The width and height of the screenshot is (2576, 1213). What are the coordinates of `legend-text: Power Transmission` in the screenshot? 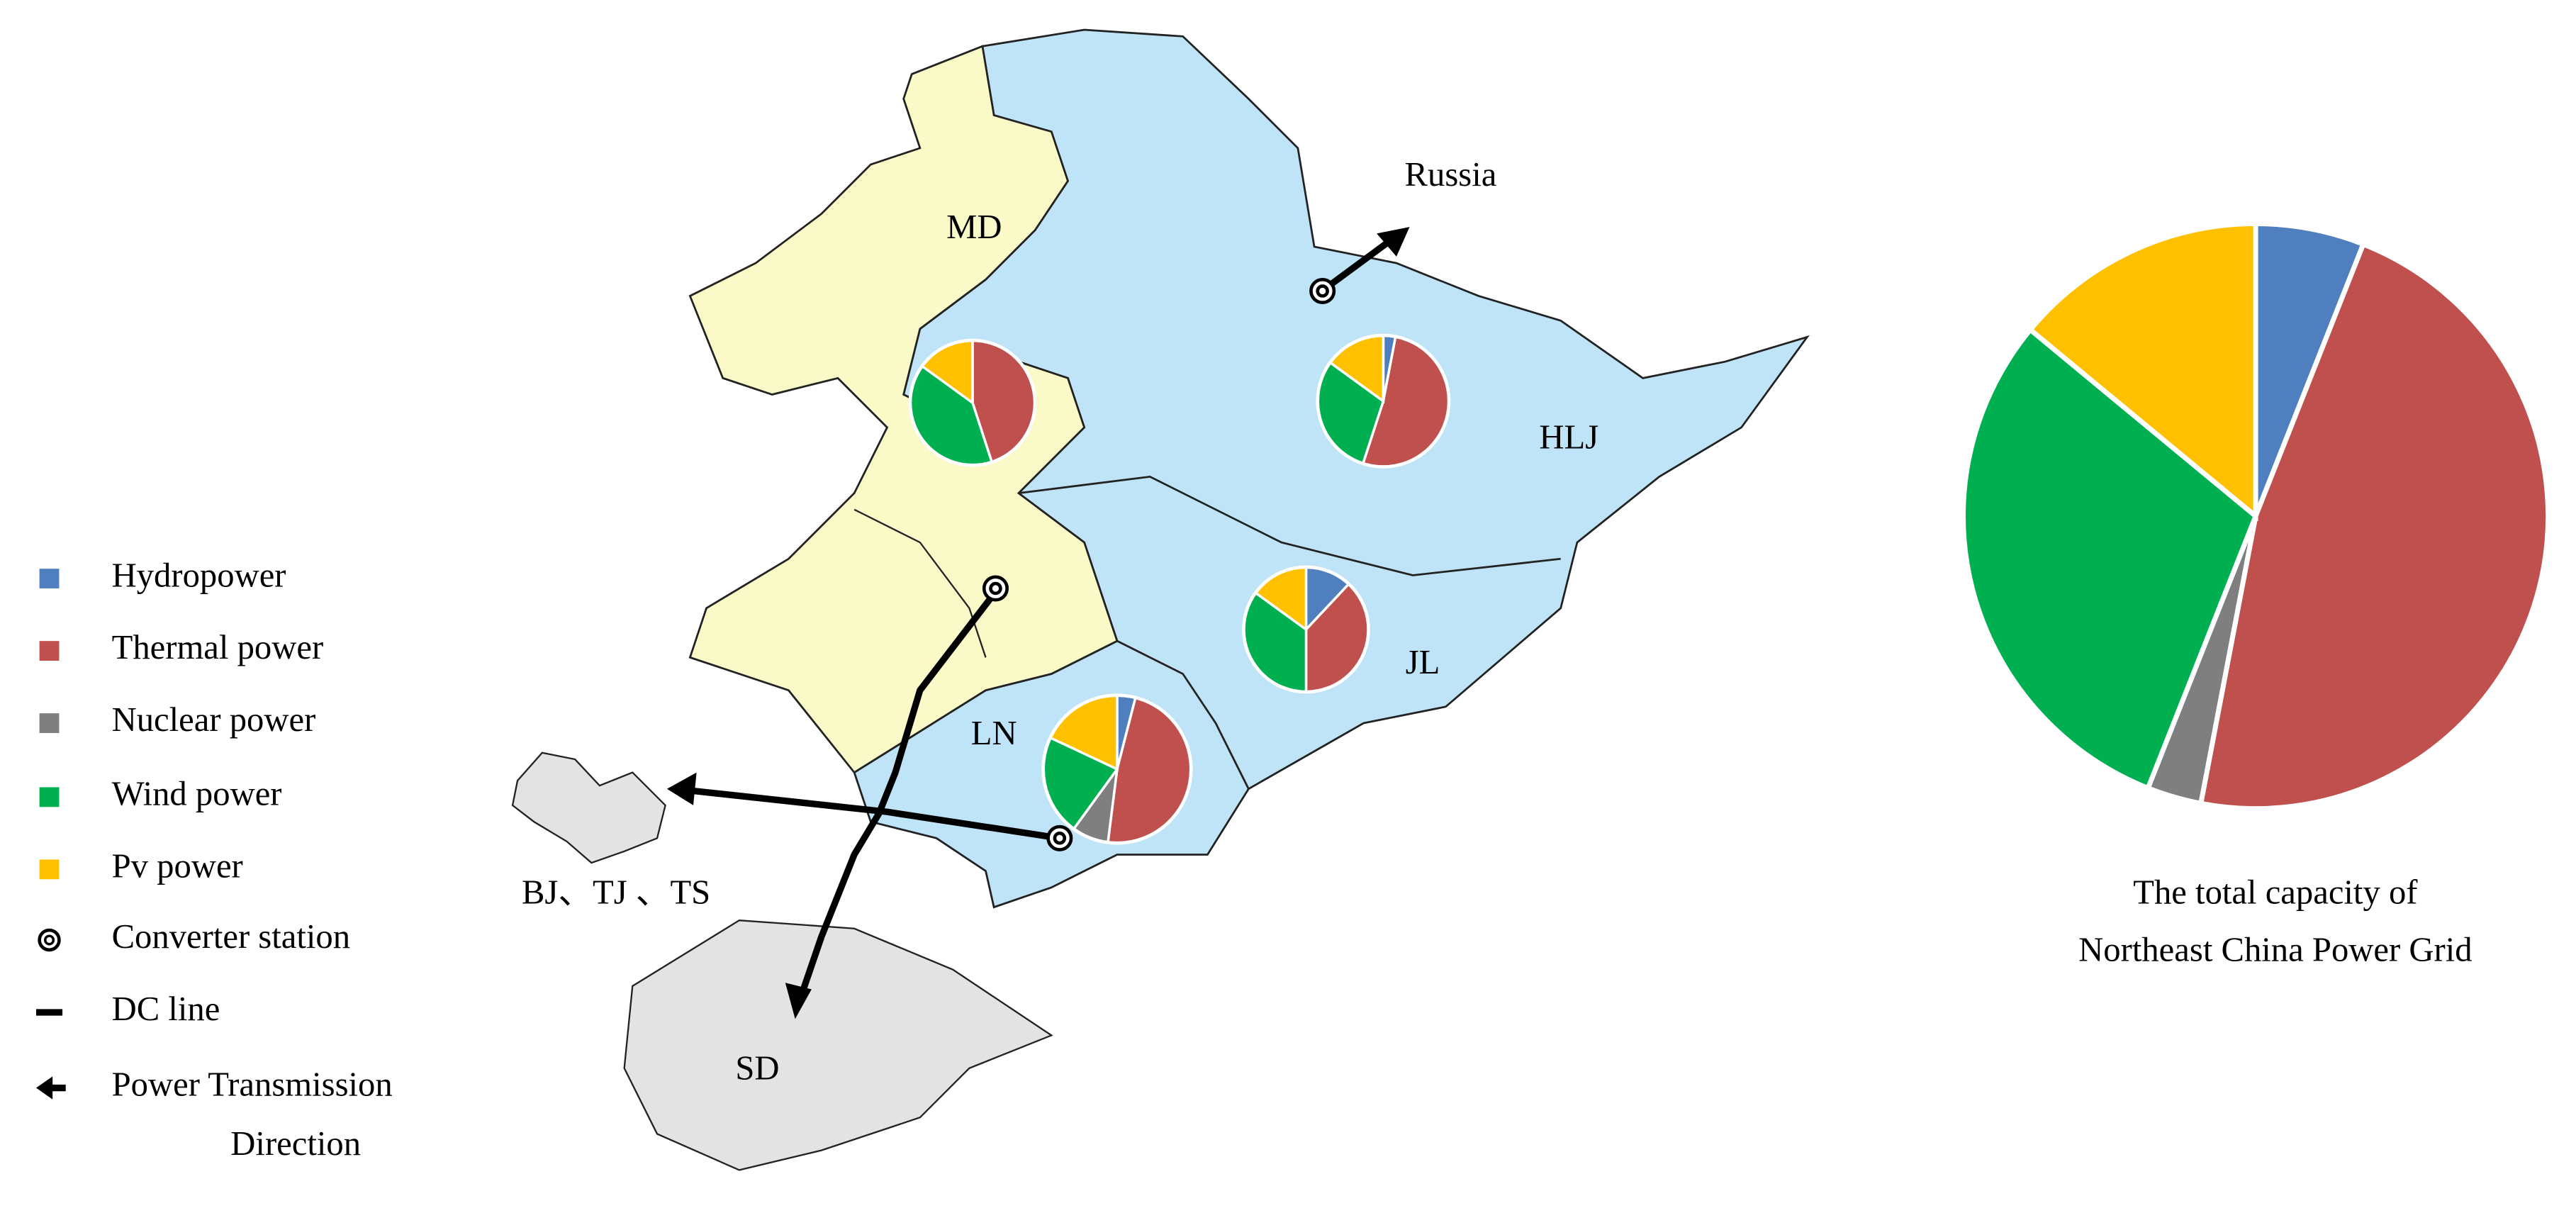 It's located at (253, 1085).